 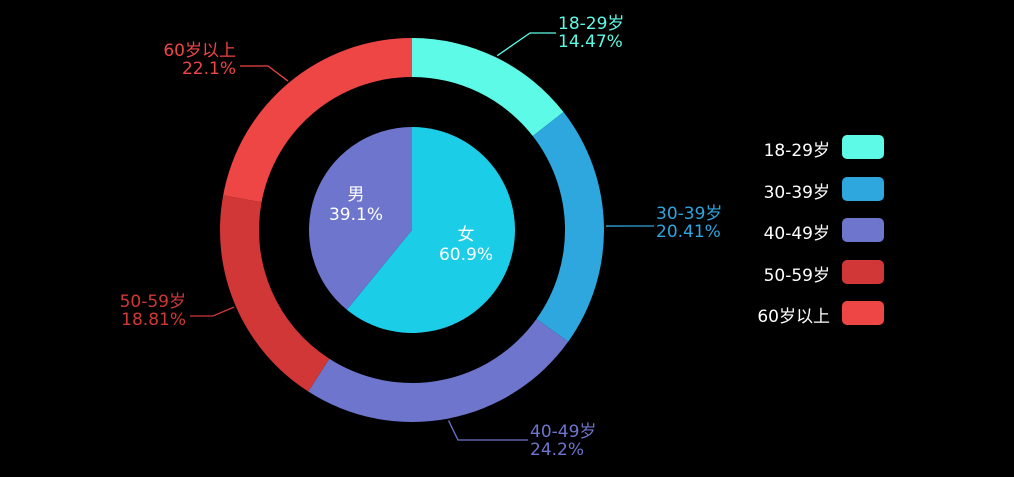 What do you see at coordinates (591, 24) in the screenshot?
I see `outer-slice-label: 18-29岁` at bounding box center [591, 24].